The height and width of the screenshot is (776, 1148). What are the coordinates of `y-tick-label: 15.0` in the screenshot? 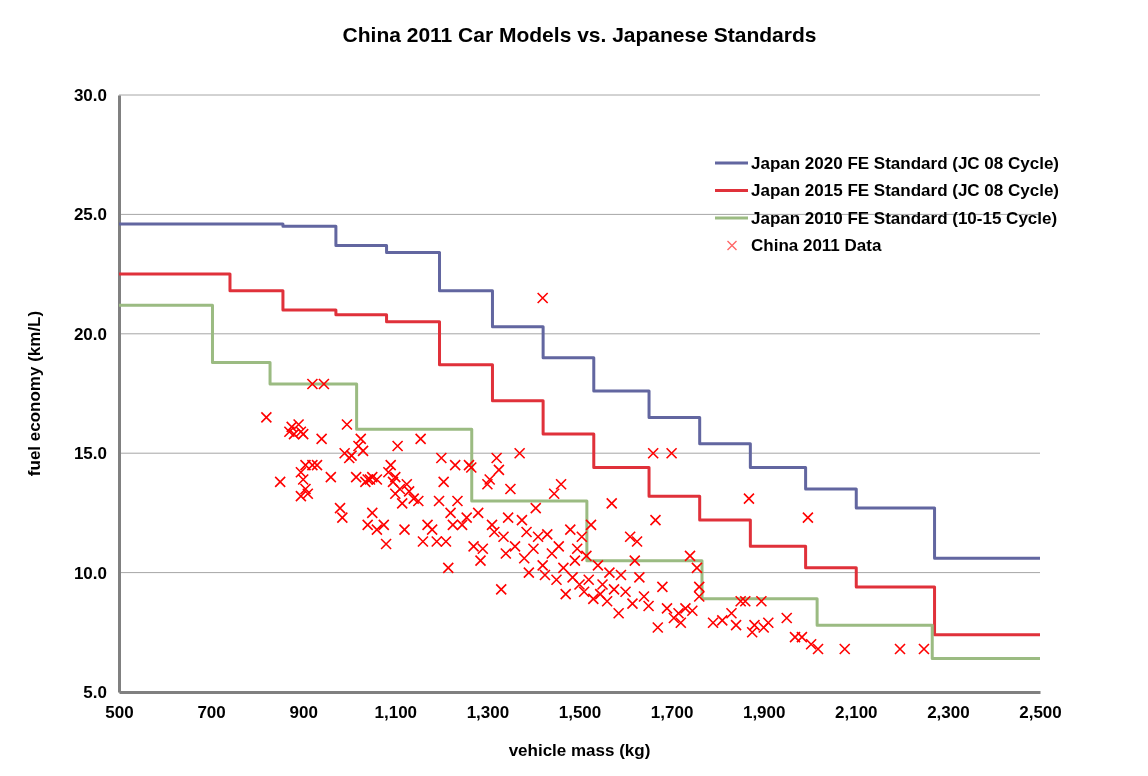 It's located at (90, 454).